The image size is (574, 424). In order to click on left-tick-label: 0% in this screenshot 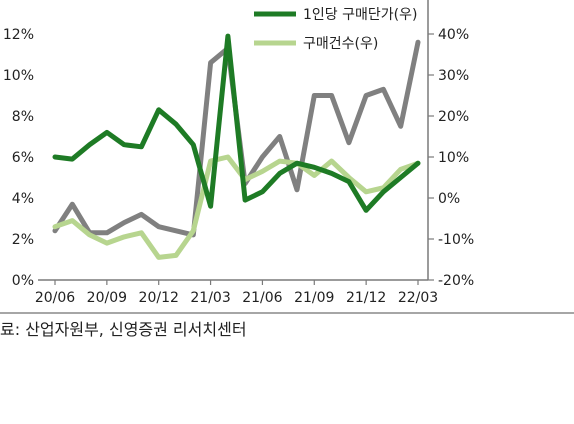, I will do `click(23, 281)`.